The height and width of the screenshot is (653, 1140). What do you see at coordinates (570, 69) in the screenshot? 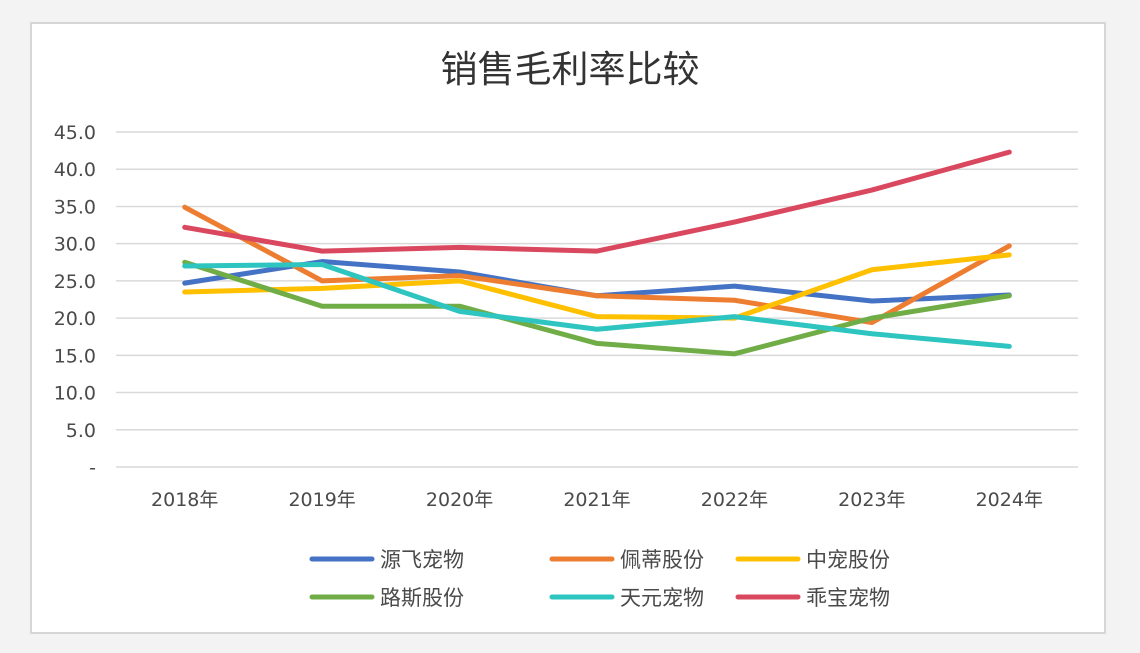
I see `chart-title: 销售毛利率比较` at bounding box center [570, 69].